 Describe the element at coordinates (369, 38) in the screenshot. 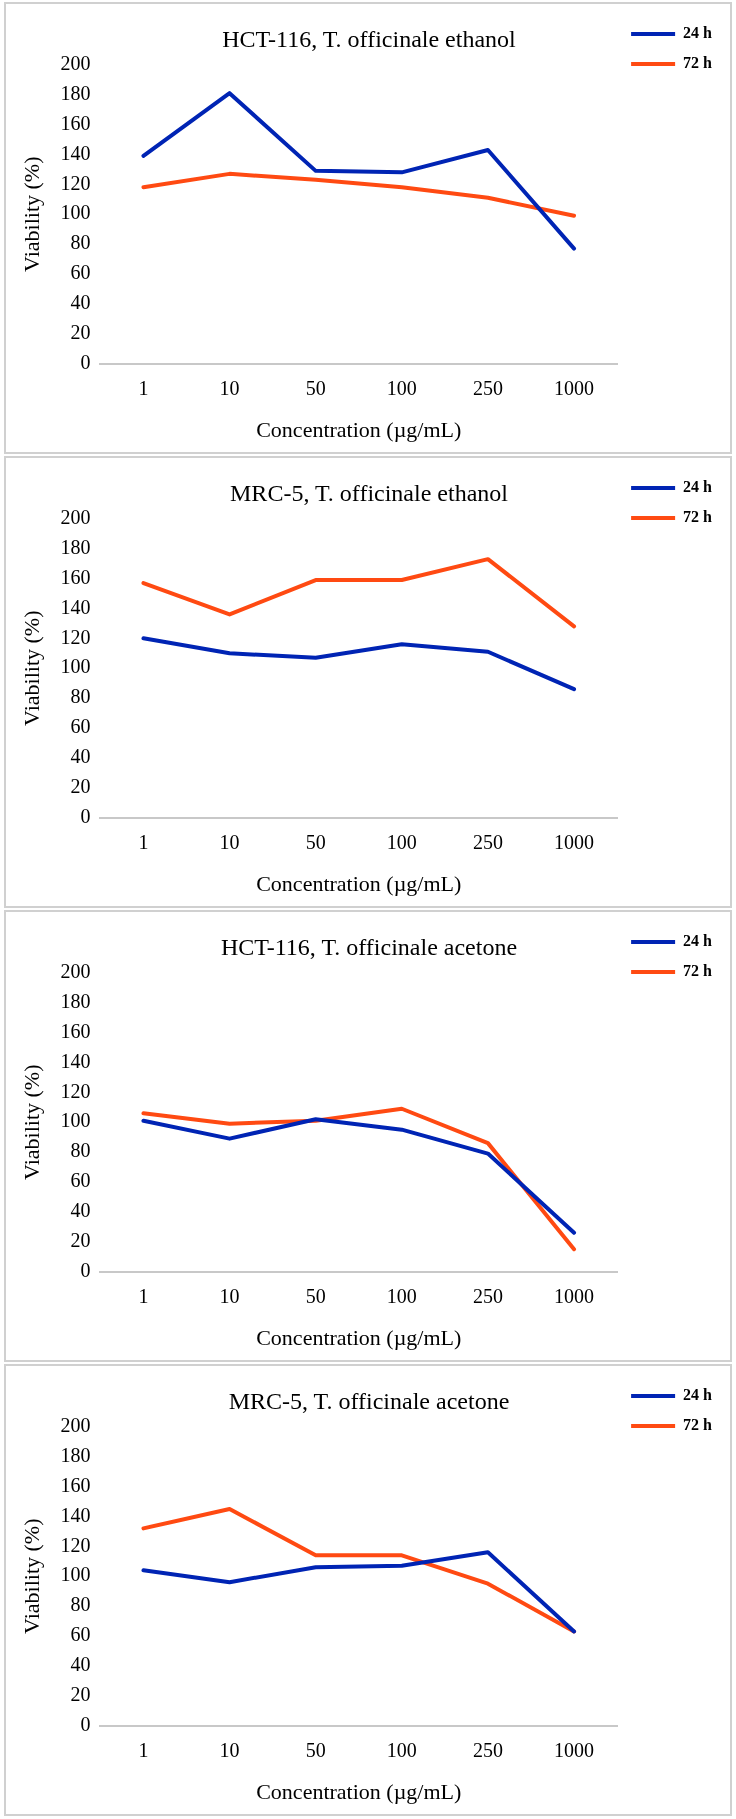

I see `chart-title: HCT-116, T. officinale ethanol` at that location.